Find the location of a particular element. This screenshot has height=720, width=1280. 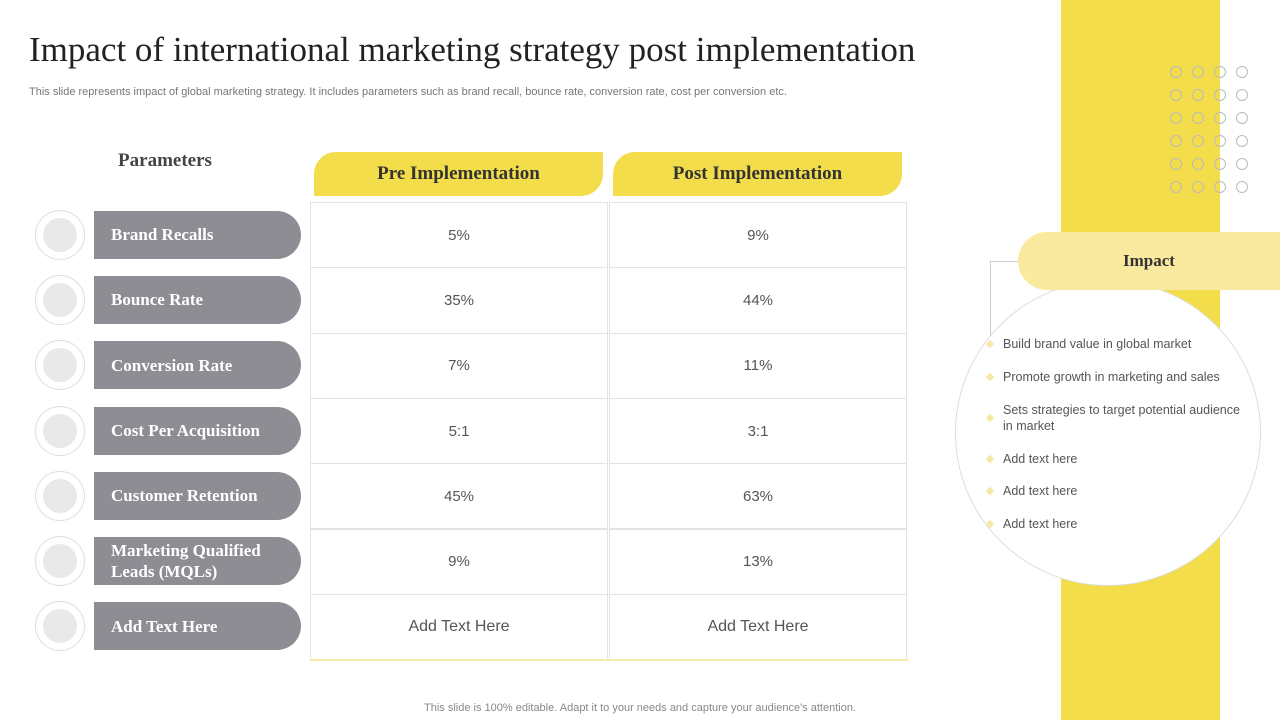

table-cell: 7% is located at coordinates (459, 365).